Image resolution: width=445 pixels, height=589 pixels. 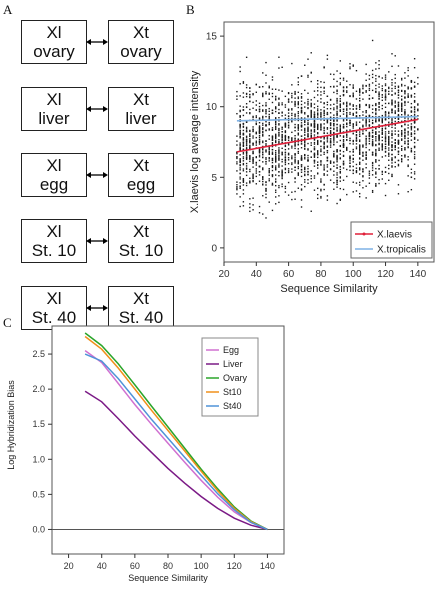 What do you see at coordinates (97, 175) in the screenshot?
I see `double-arrow-icon` at bounding box center [97, 175].